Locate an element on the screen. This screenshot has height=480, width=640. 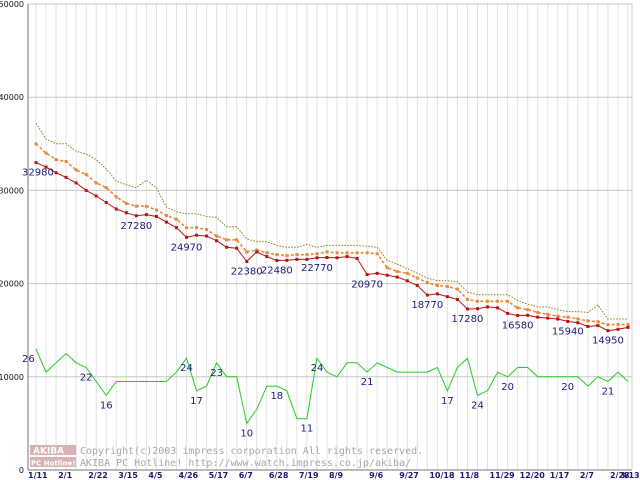
x-tick-label: 11/29 is located at coordinates (503, 475).